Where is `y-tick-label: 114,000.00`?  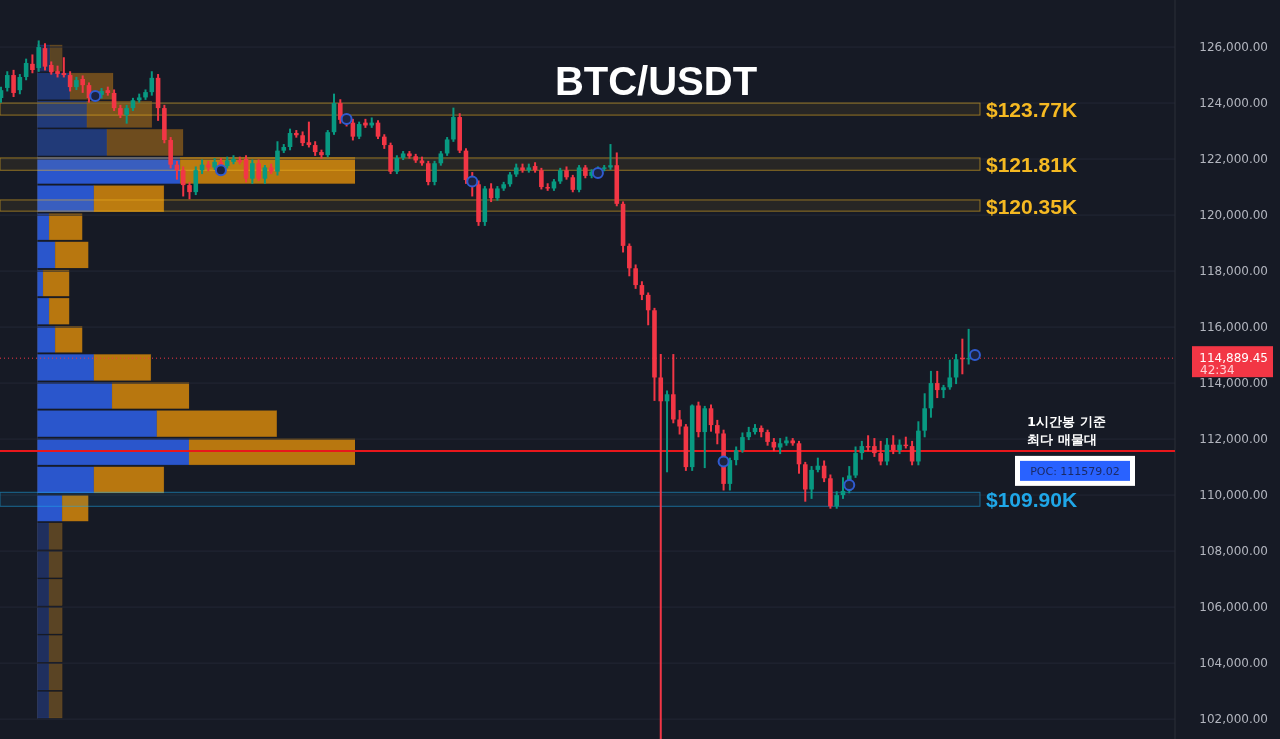 y-tick-label: 114,000.00 is located at coordinates (1233, 383).